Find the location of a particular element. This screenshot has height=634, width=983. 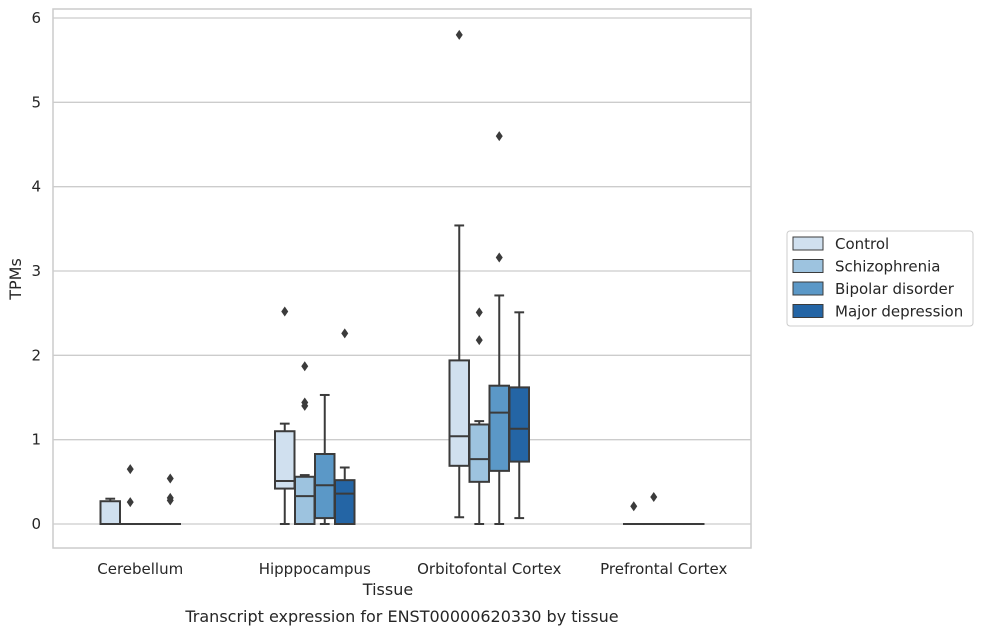

y-tick-label: 6 is located at coordinates (36, 18).